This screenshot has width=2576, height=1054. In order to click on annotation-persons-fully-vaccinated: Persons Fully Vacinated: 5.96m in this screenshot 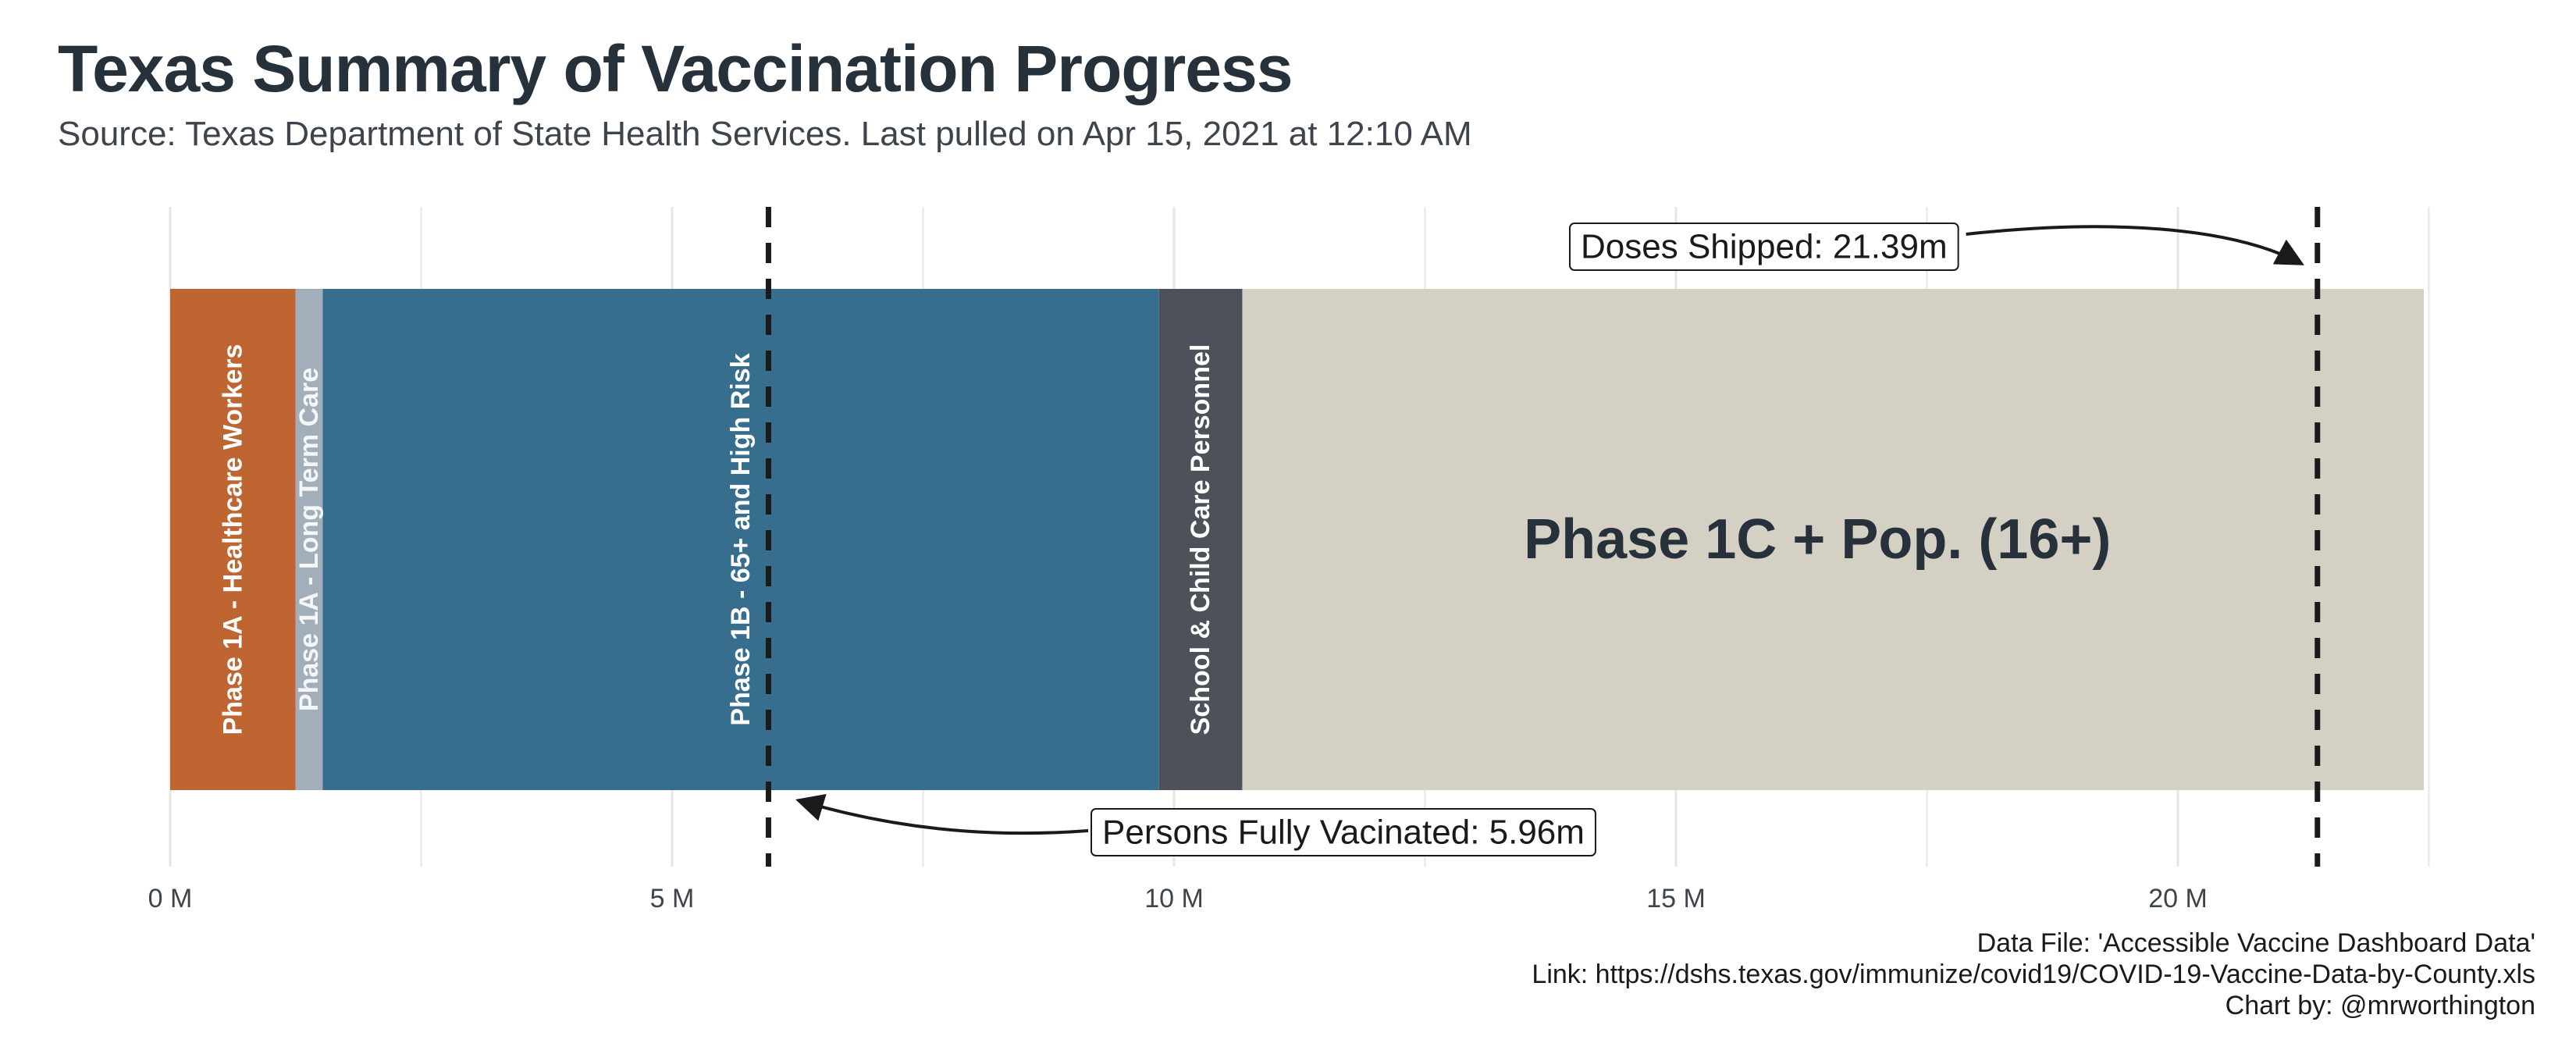, I will do `click(1343, 832)`.